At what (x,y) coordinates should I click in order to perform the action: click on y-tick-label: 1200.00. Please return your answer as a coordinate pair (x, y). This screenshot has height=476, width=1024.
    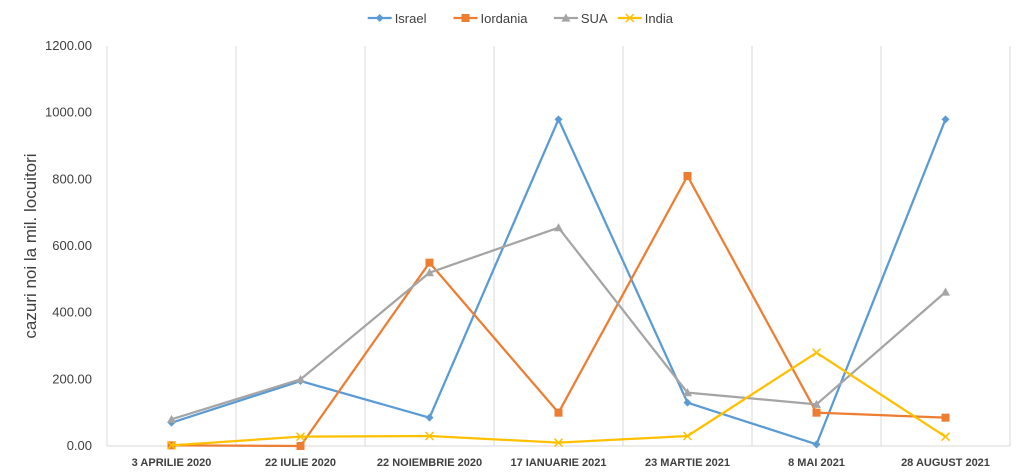
    Looking at the image, I should click on (68, 45).